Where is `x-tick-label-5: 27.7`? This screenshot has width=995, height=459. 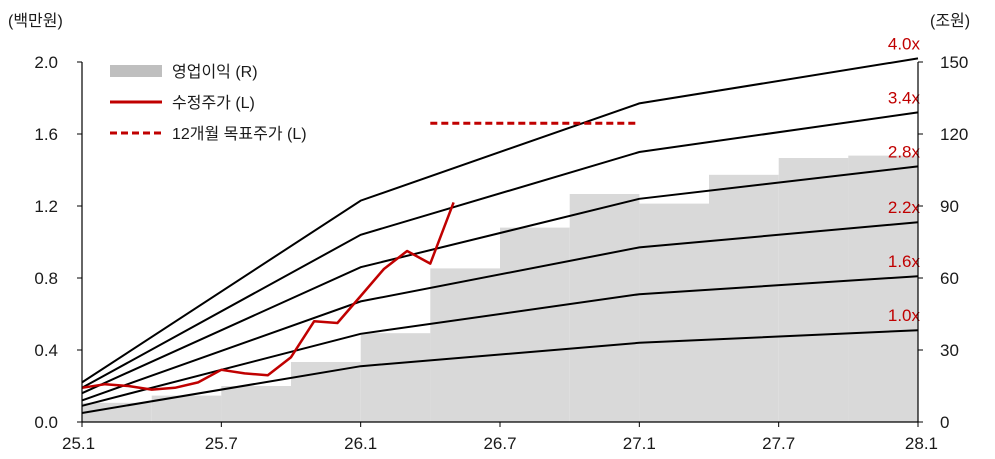 x-tick-label-5: 27.7 is located at coordinates (778, 443).